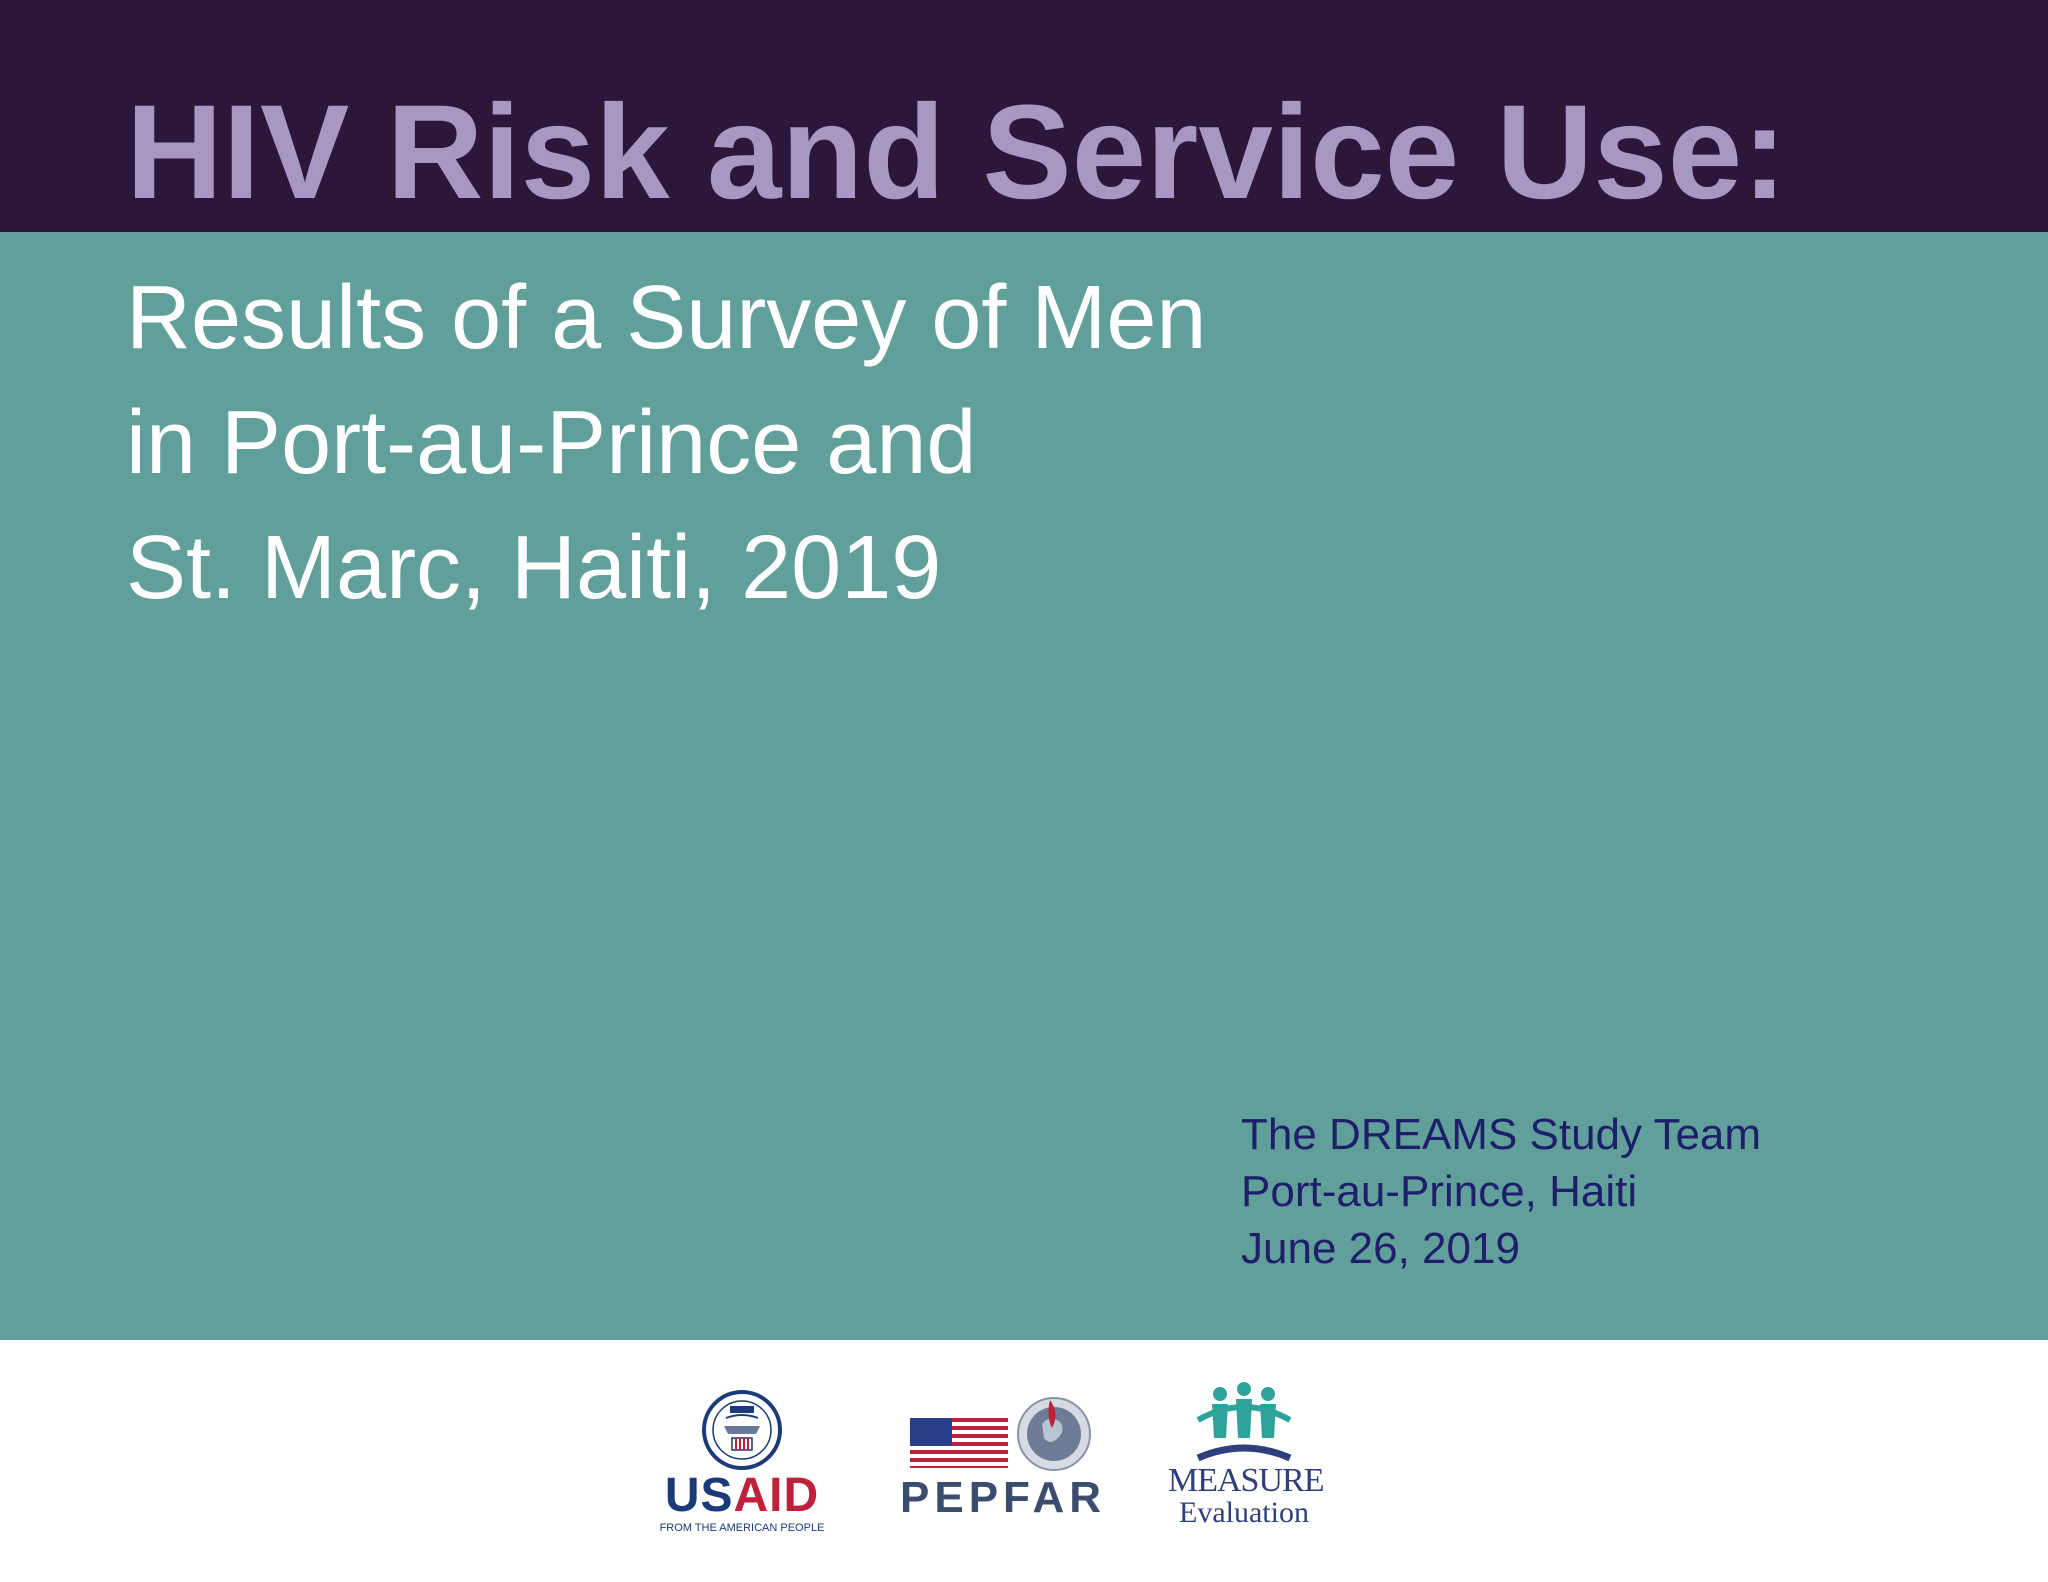  I want to click on usaid-tagline: FROM THE AMERICAN PEOPLE, so click(742, 1528).